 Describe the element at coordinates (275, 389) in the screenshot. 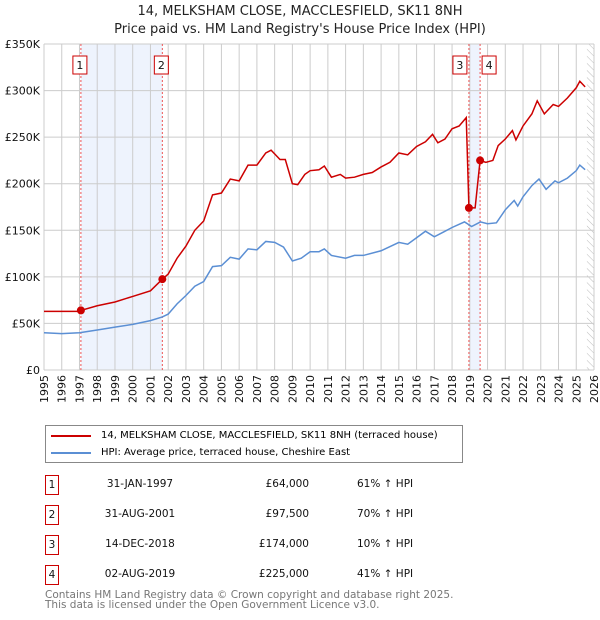

I see `x-tick-label: 2008` at that location.